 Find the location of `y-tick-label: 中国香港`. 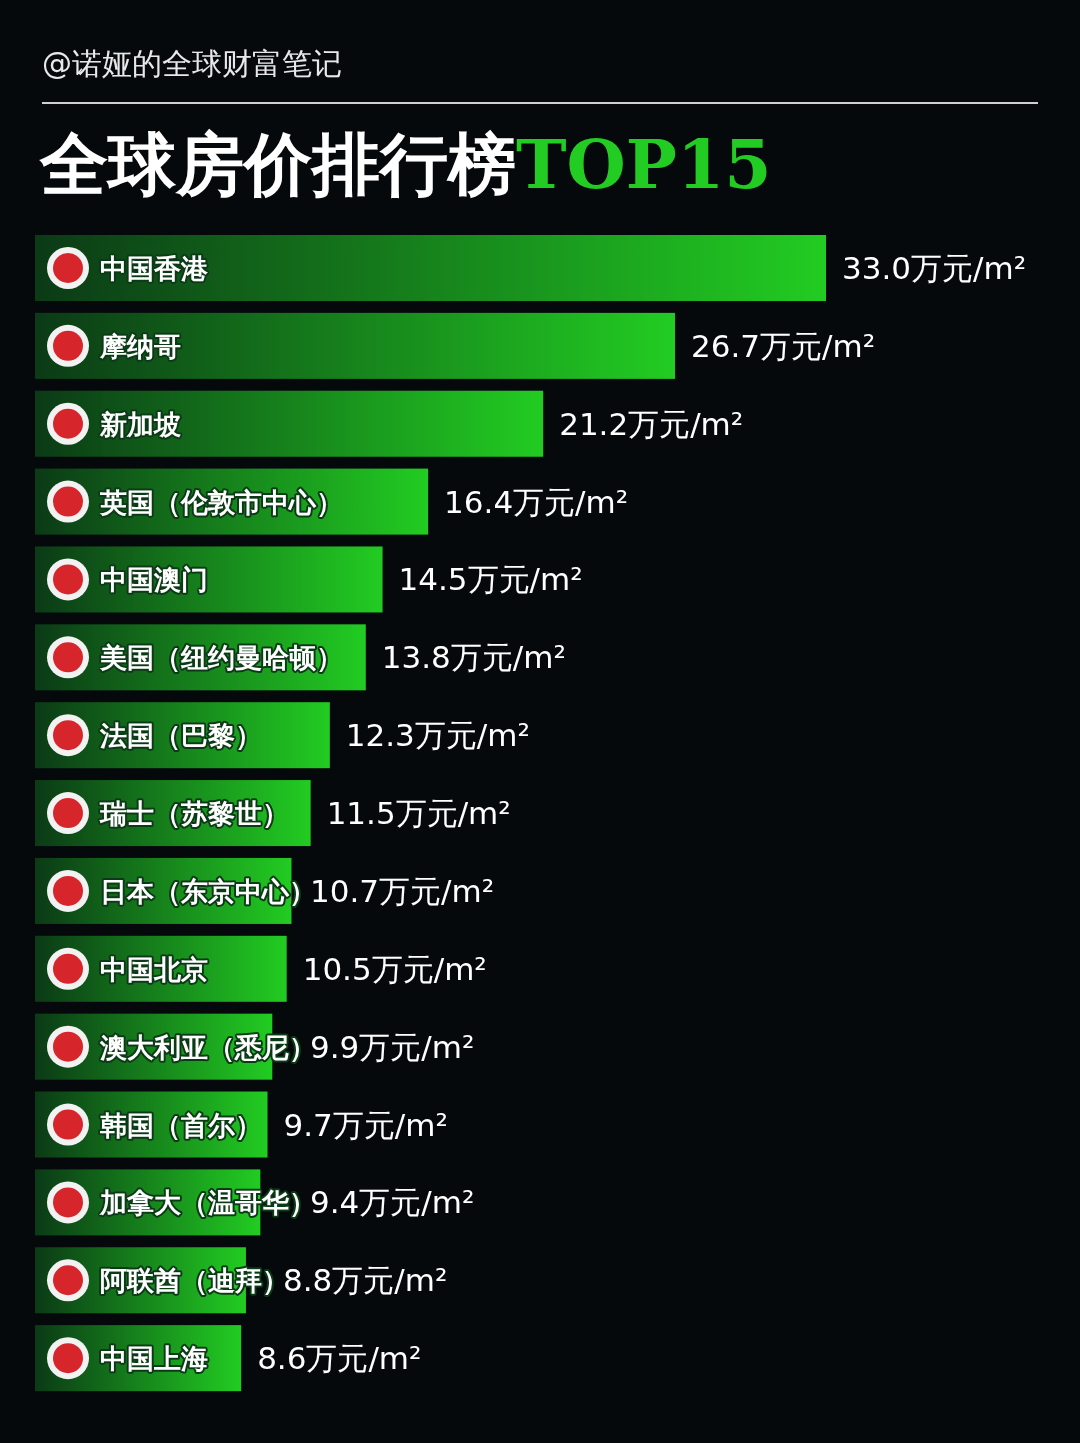

y-tick-label: 中国香港 is located at coordinates (154, 268).